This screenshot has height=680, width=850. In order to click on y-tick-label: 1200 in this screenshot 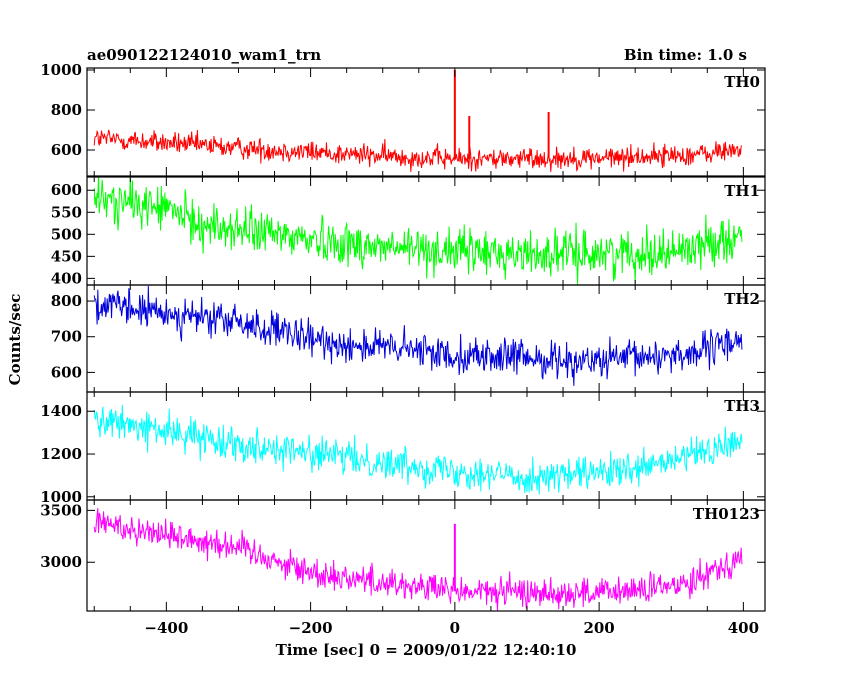, I will do `click(61, 454)`.